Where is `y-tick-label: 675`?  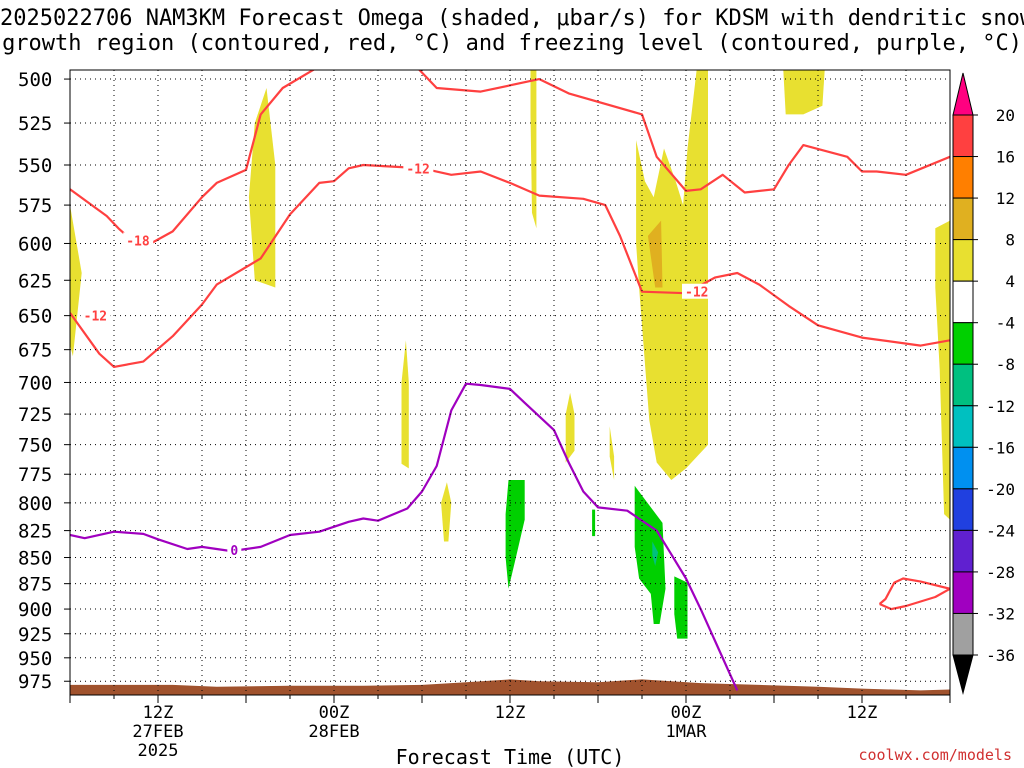
y-tick-label: 675 is located at coordinates (35, 351).